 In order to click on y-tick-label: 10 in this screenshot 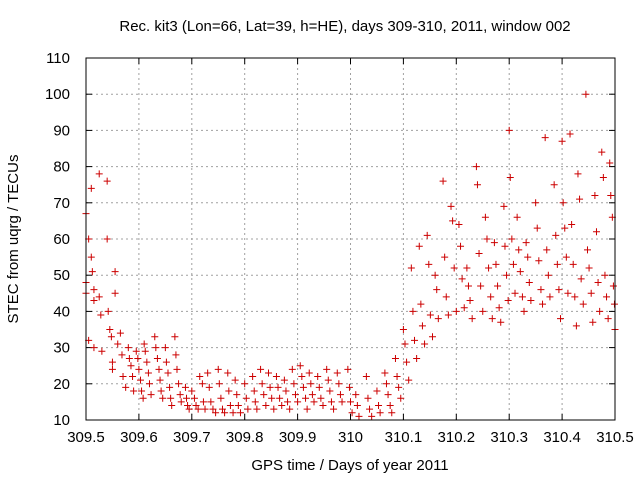, I will do `click(61, 420)`.